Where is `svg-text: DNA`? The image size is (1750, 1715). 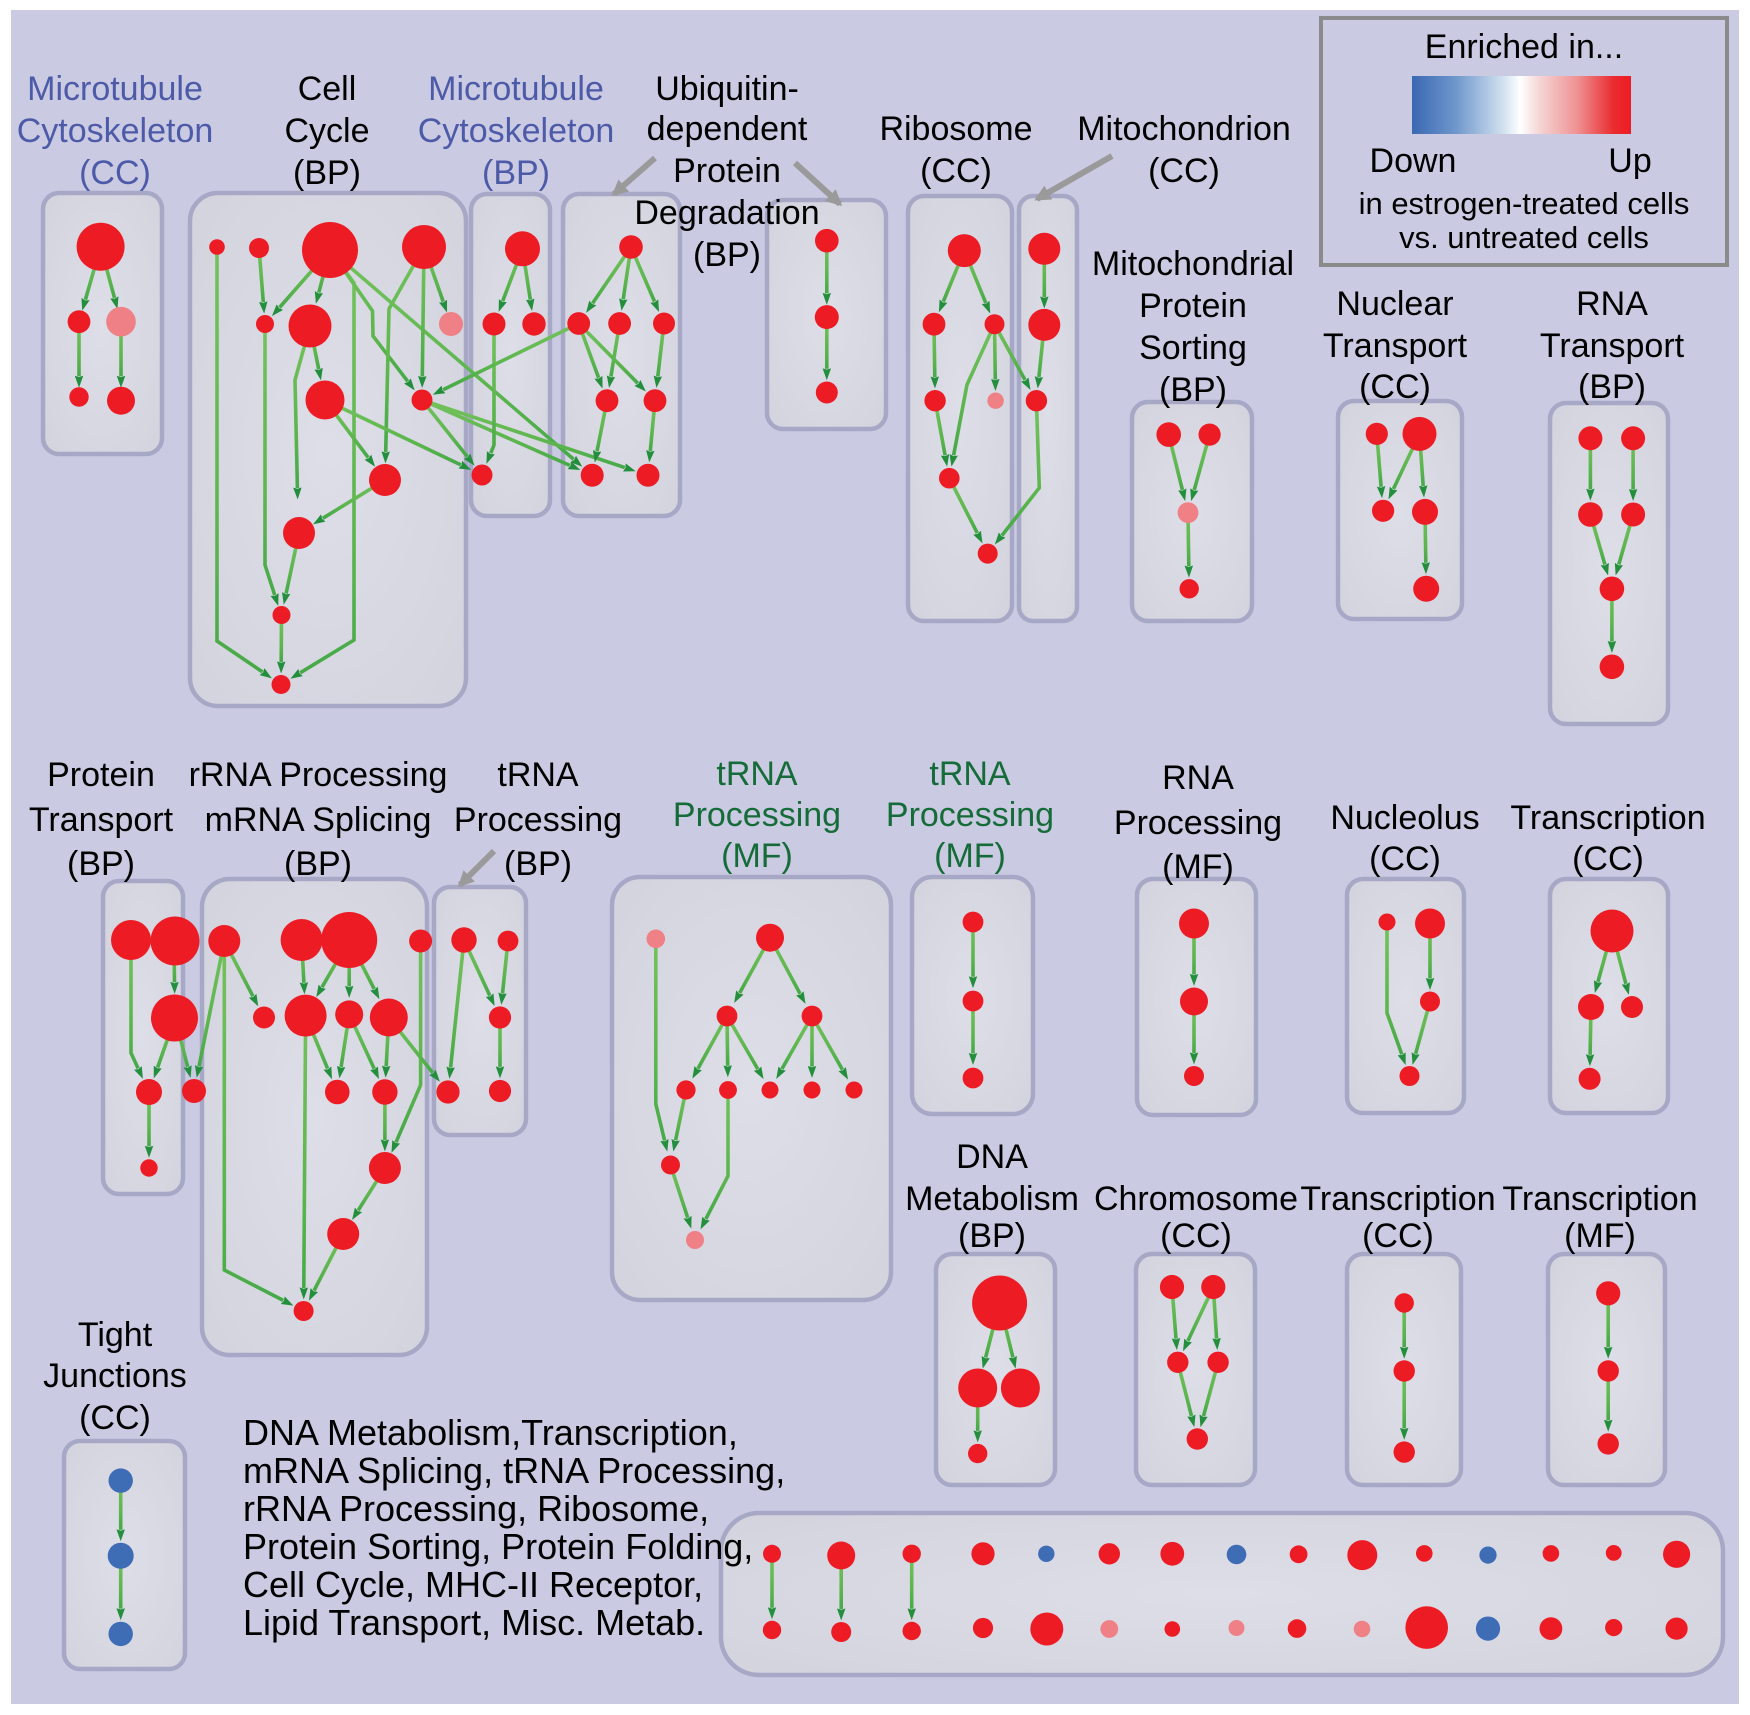 svg-text: DNA is located at coordinates (992, 1157).